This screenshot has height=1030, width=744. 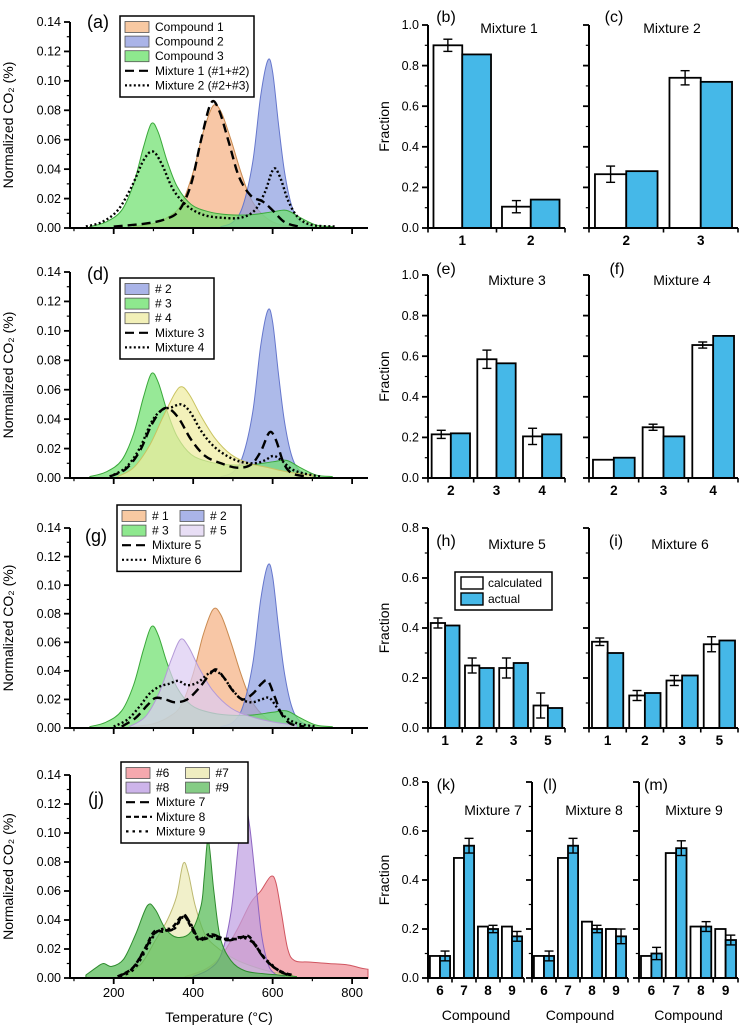 What do you see at coordinates (223, 788) in the screenshot?
I see `legend-label: #9` at bounding box center [223, 788].